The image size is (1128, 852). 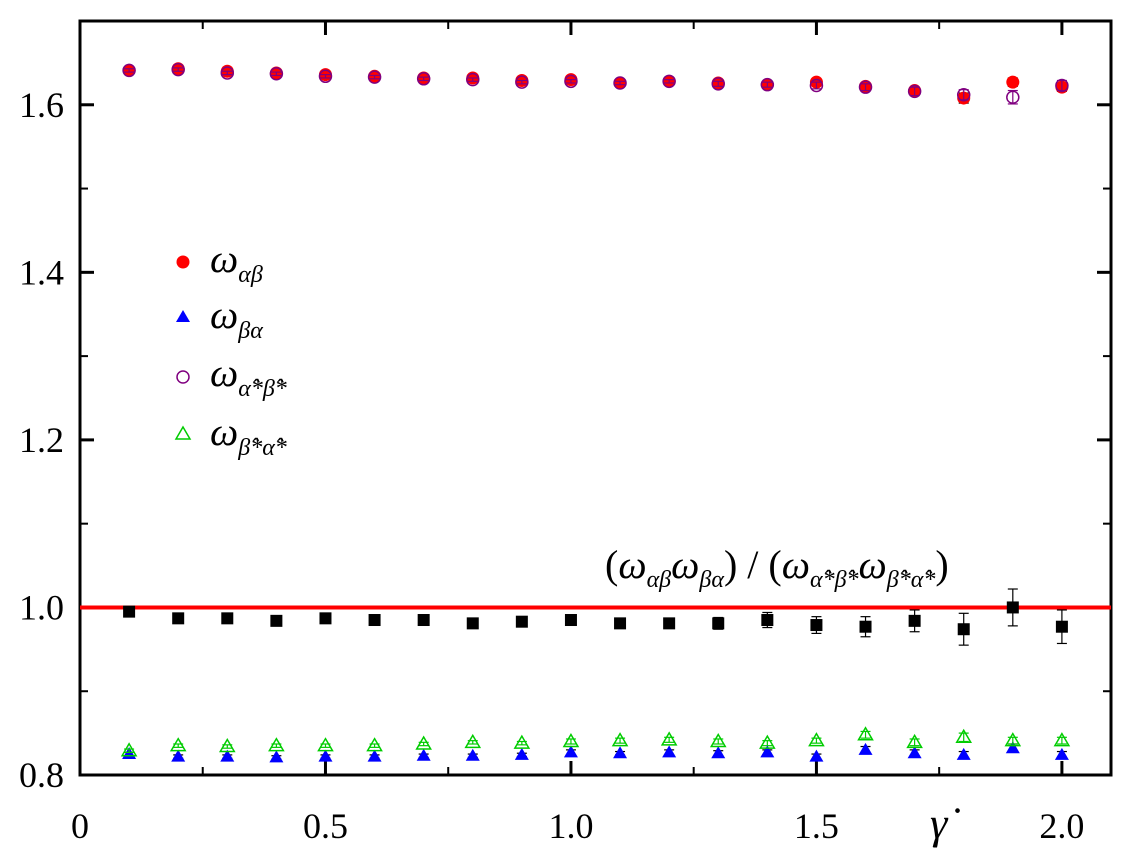 I want to click on y-tick-labels: 0.8 1.0 1.2 1.4 1.6, so click(x=41, y=440).